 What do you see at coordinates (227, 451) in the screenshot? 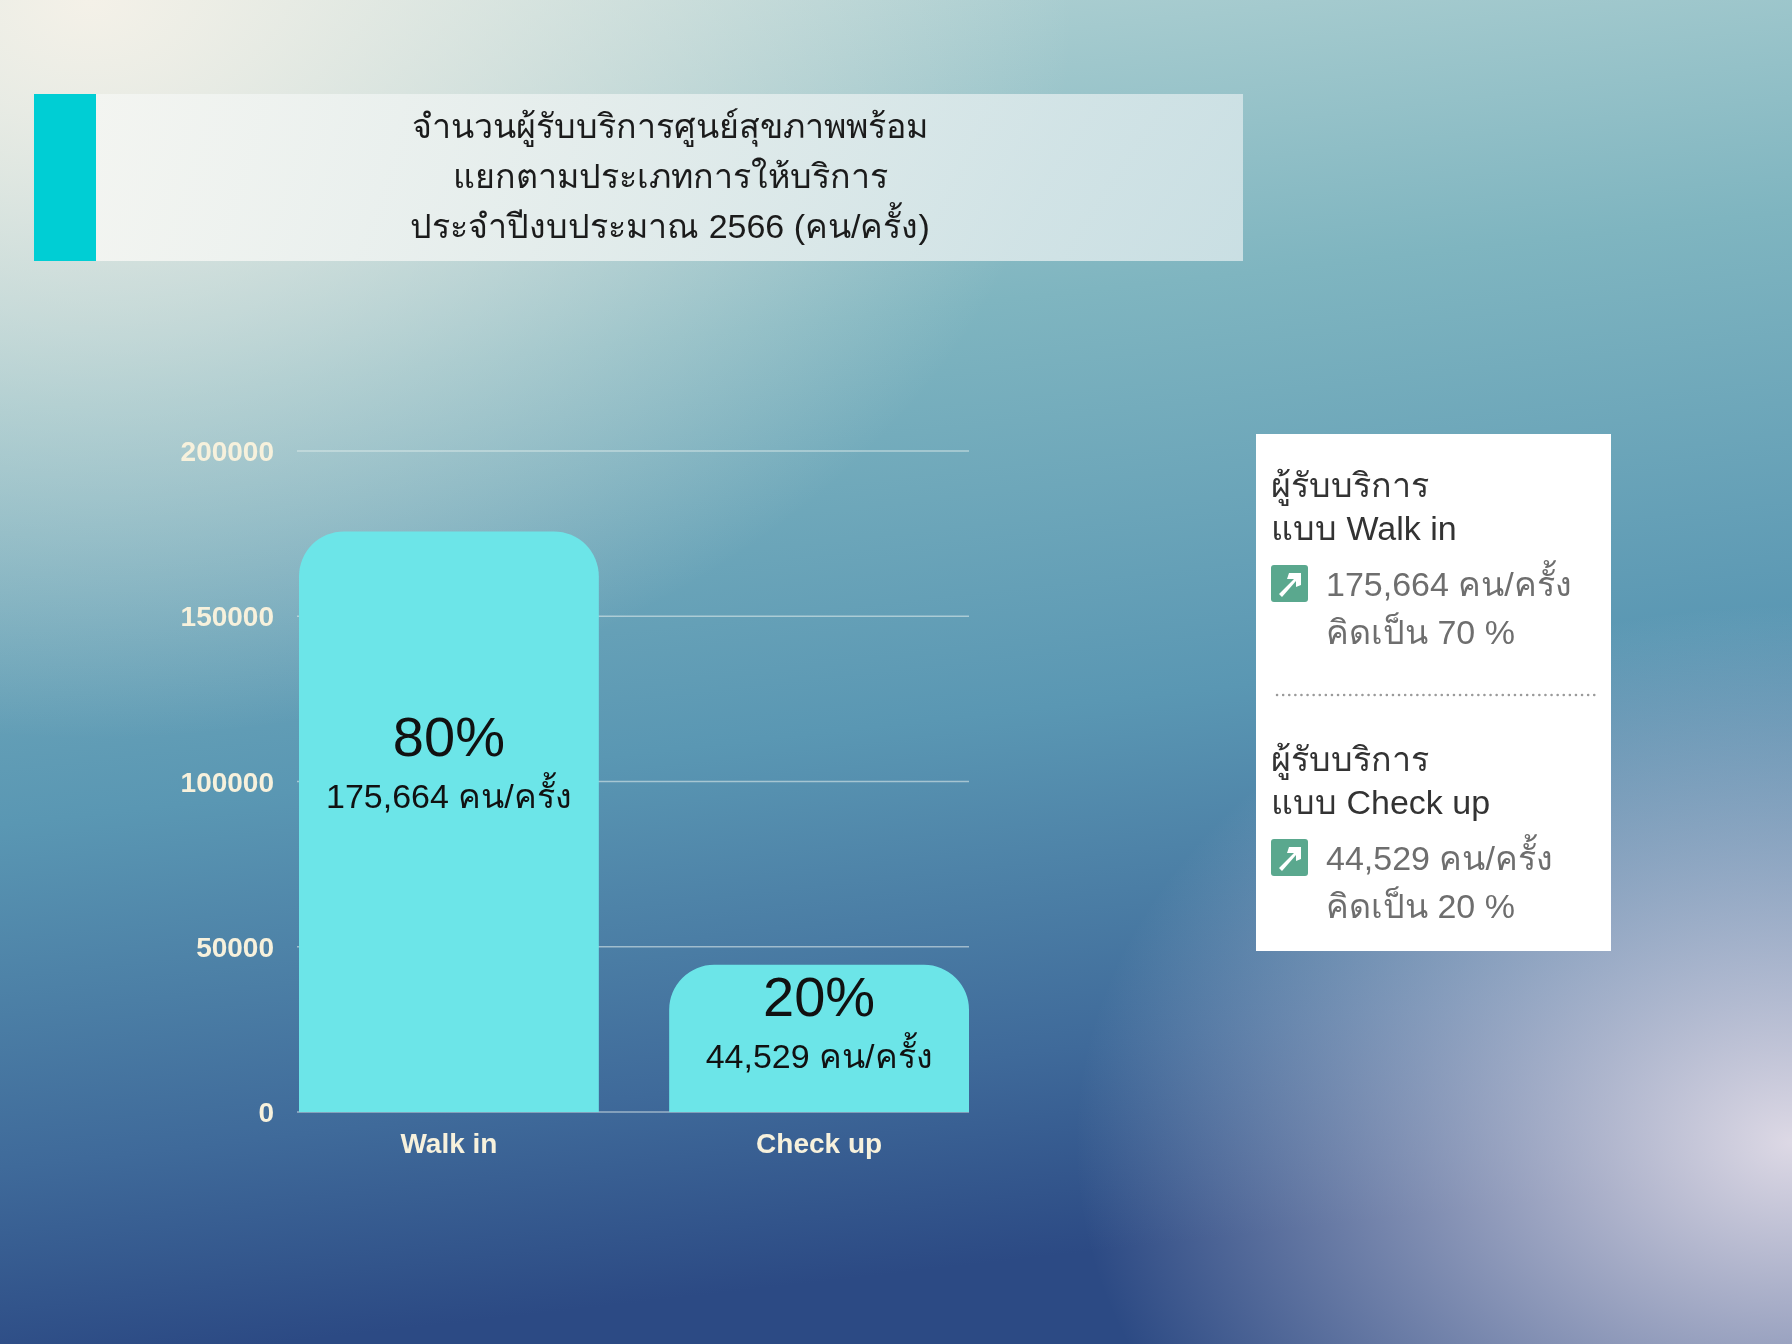
I see `y-tick-label: 200000` at bounding box center [227, 451].